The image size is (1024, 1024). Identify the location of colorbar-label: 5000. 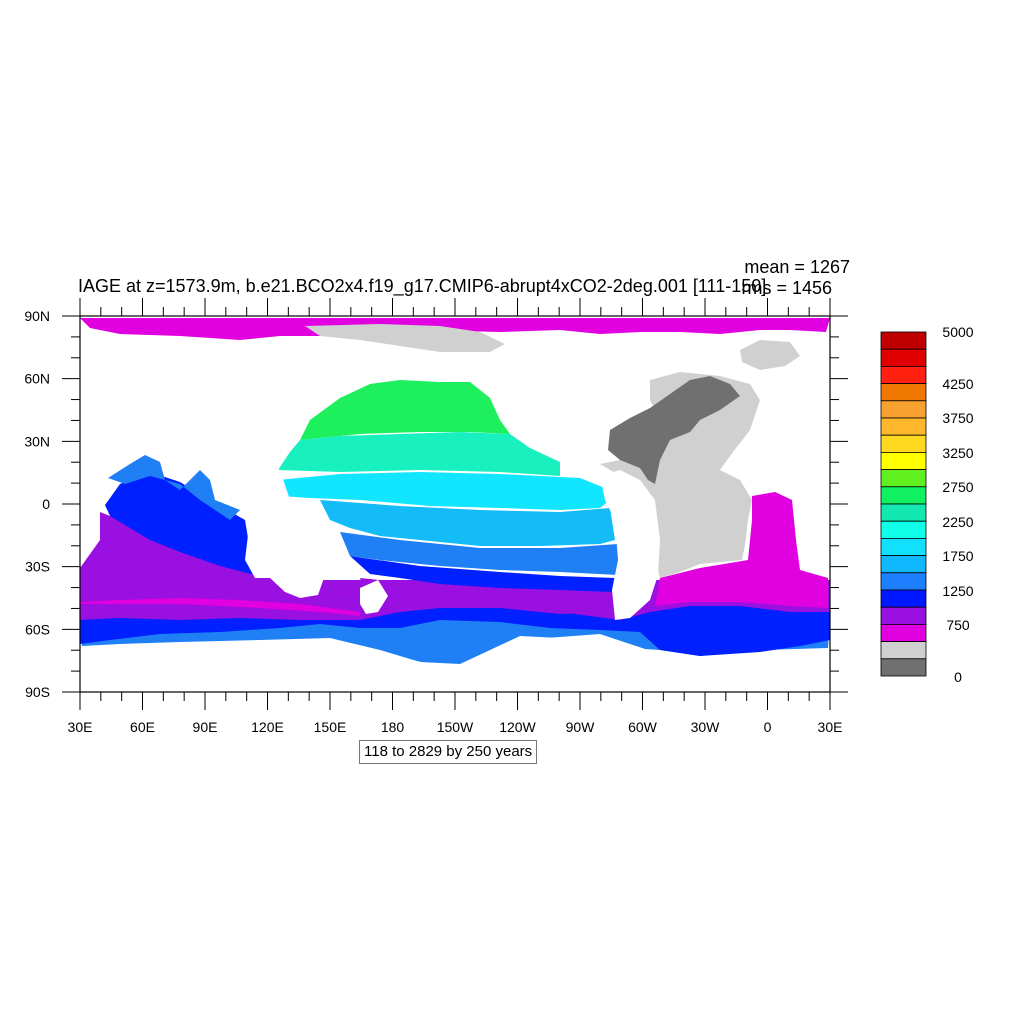
(957, 332).